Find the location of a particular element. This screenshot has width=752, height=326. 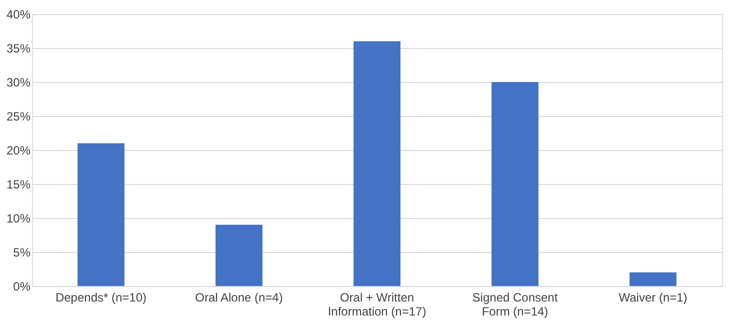

y-tick-label: 30% is located at coordinates (18, 83).